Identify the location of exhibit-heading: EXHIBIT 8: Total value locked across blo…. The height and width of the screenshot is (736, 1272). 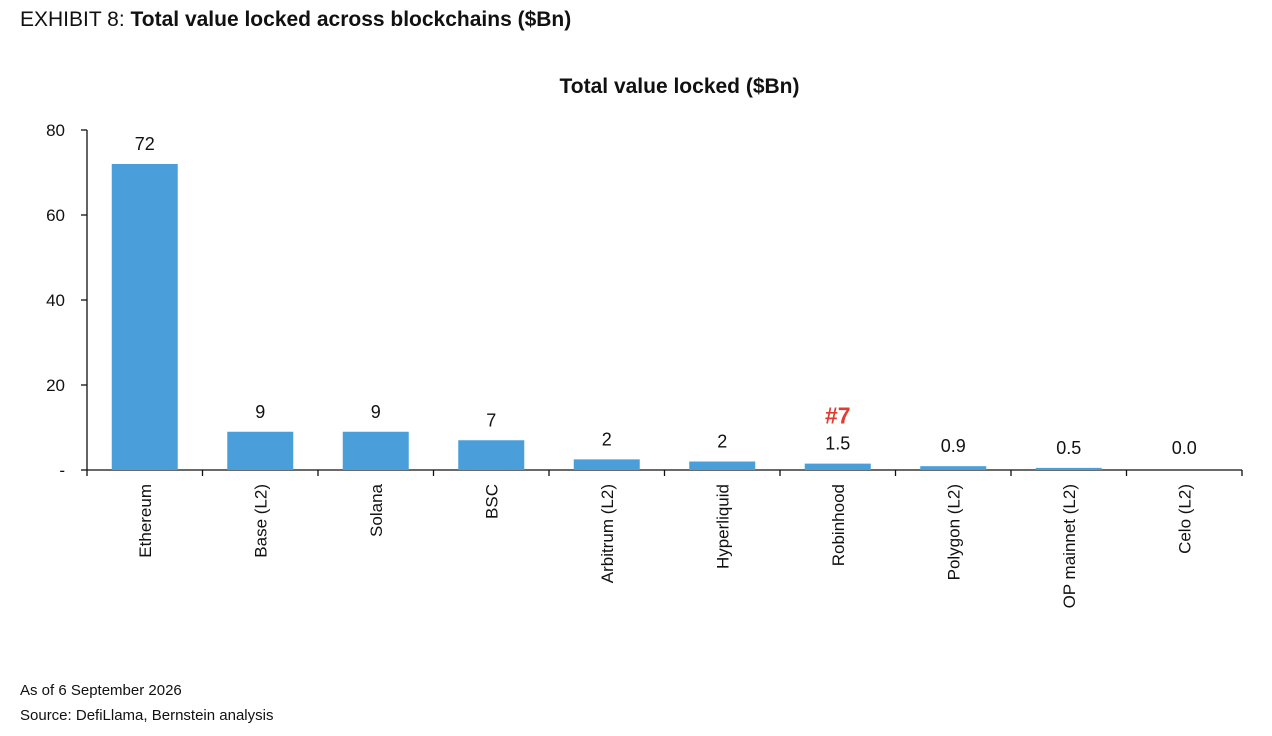
(295, 20).